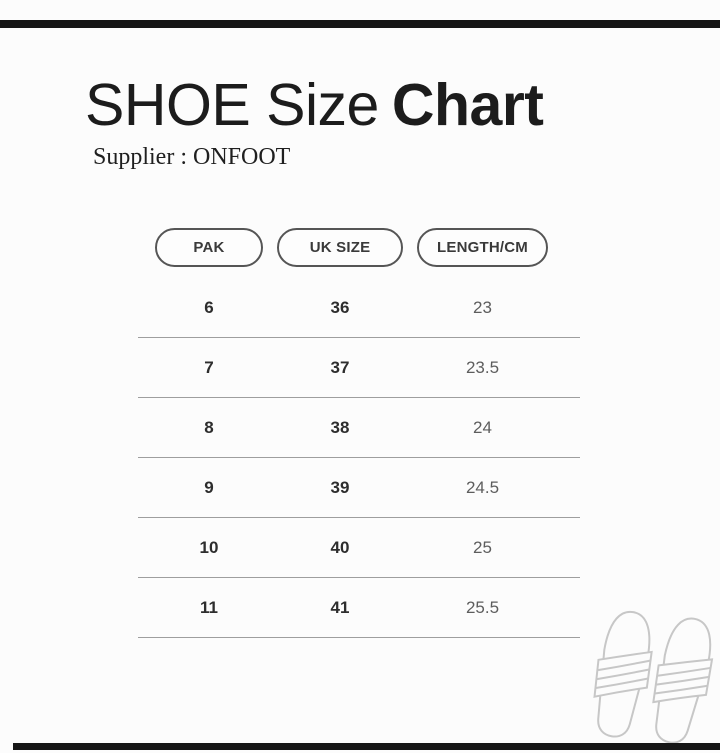 The image size is (720, 753). I want to click on column-pill-pak: PAK, so click(209, 247).